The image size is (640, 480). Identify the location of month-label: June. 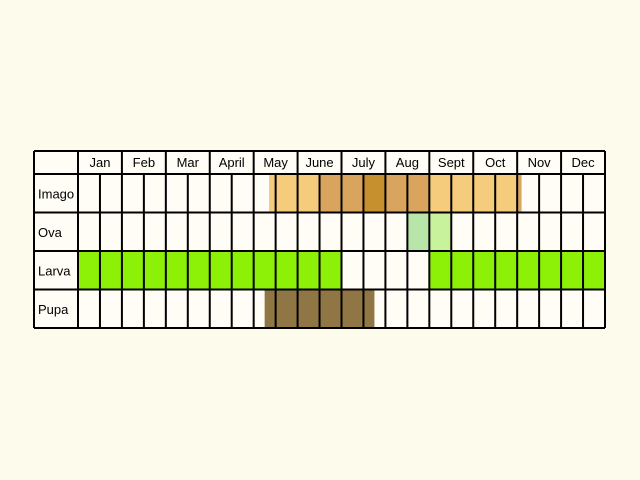
(319, 162).